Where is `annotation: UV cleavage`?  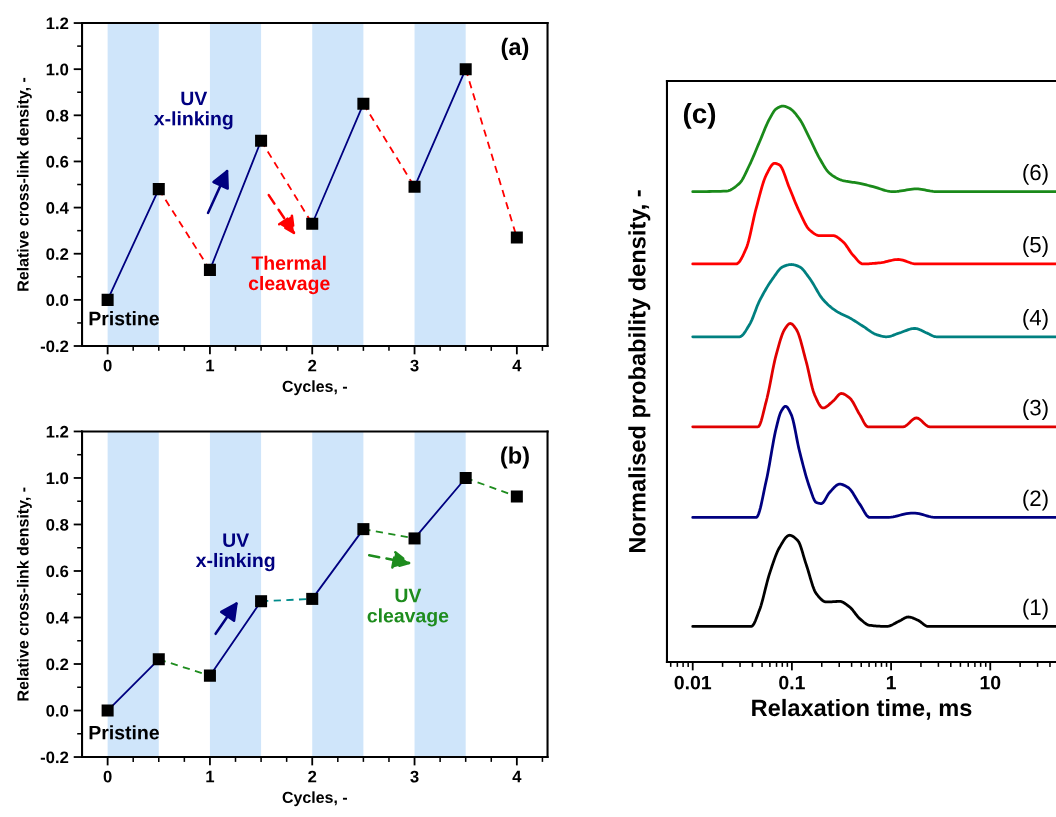 annotation: UV cleavage is located at coordinates (408, 607).